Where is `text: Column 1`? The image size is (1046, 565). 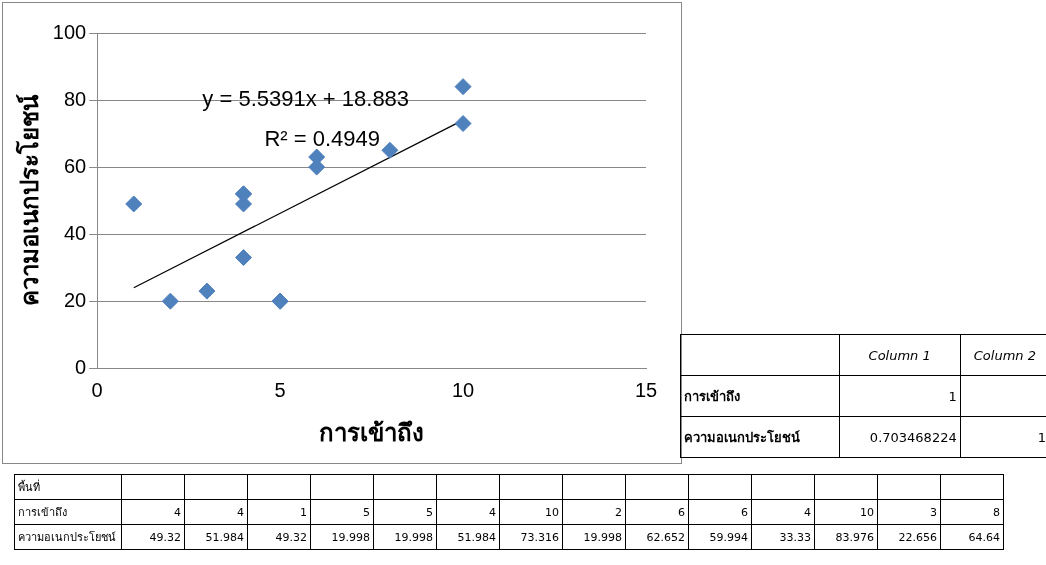 text: Column 1 is located at coordinates (900, 355).